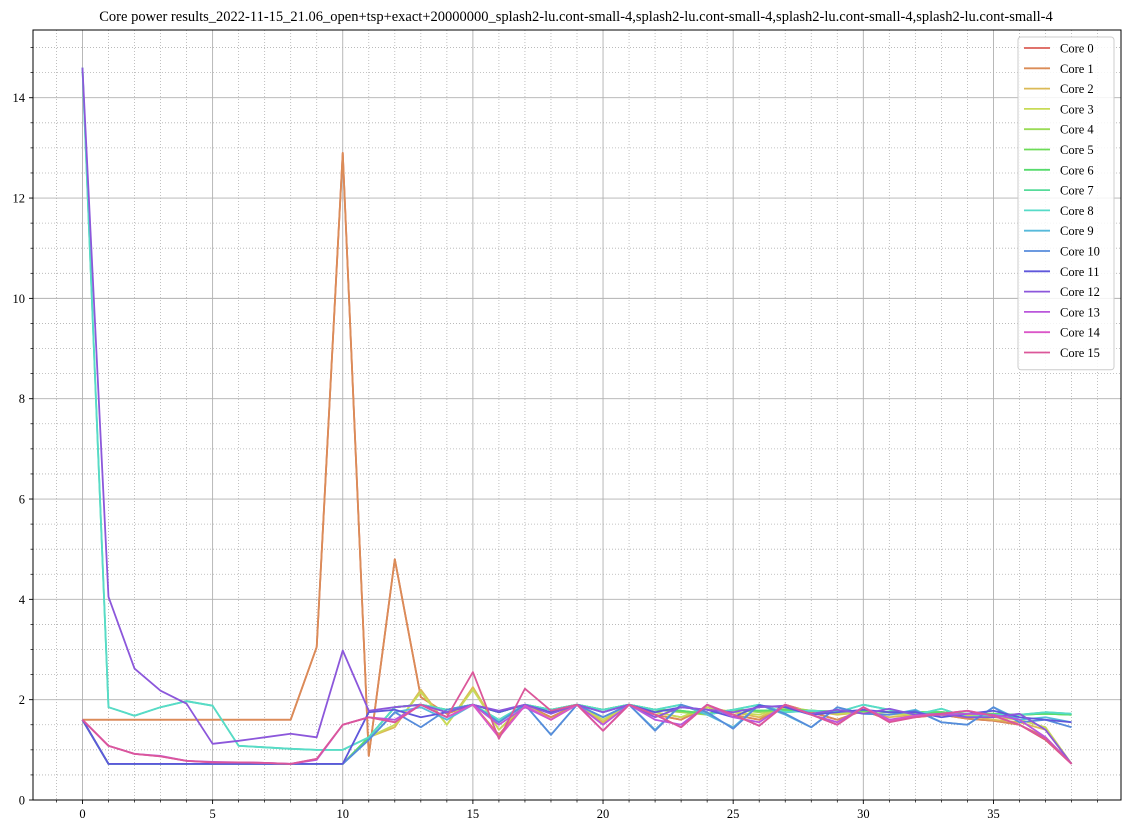 The width and height of the screenshot is (1135, 833). I want to click on tick-label-y: 2, so click(22, 700).